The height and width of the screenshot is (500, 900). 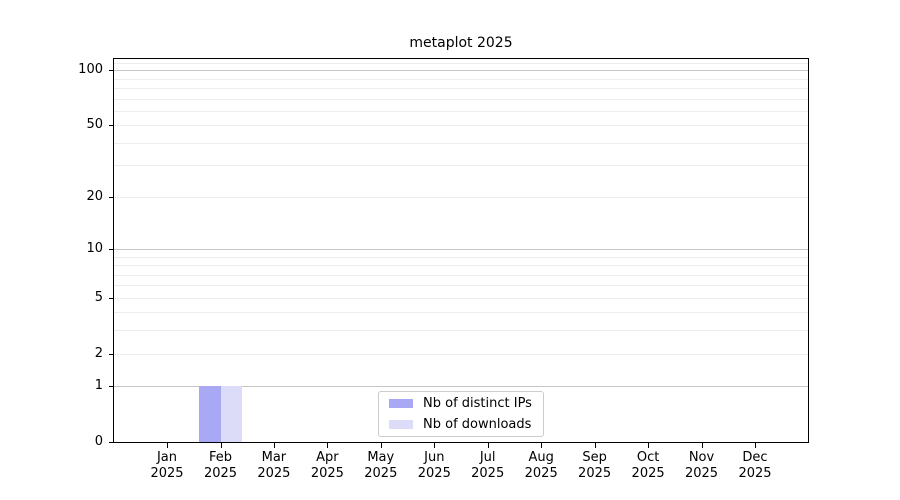 What do you see at coordinates (167, 457) in the screenshot?
I see `x-tick-label-line: Jan` at bounding box center [167, 457].